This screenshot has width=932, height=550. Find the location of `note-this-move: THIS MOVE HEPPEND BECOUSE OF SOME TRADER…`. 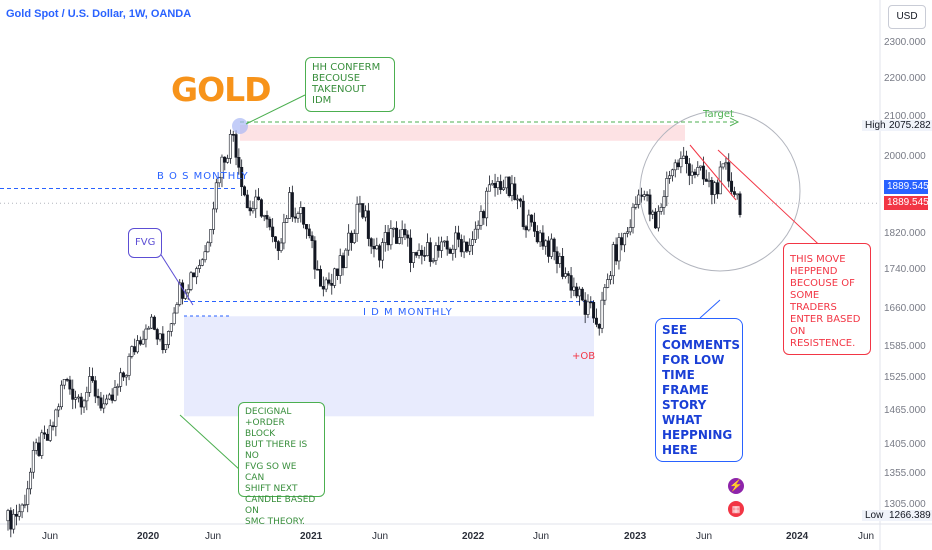

note-this-move: THIS MOVE HEPPEND BECOUSE OF SOME TRADER… is located at coordinates (827, 299).